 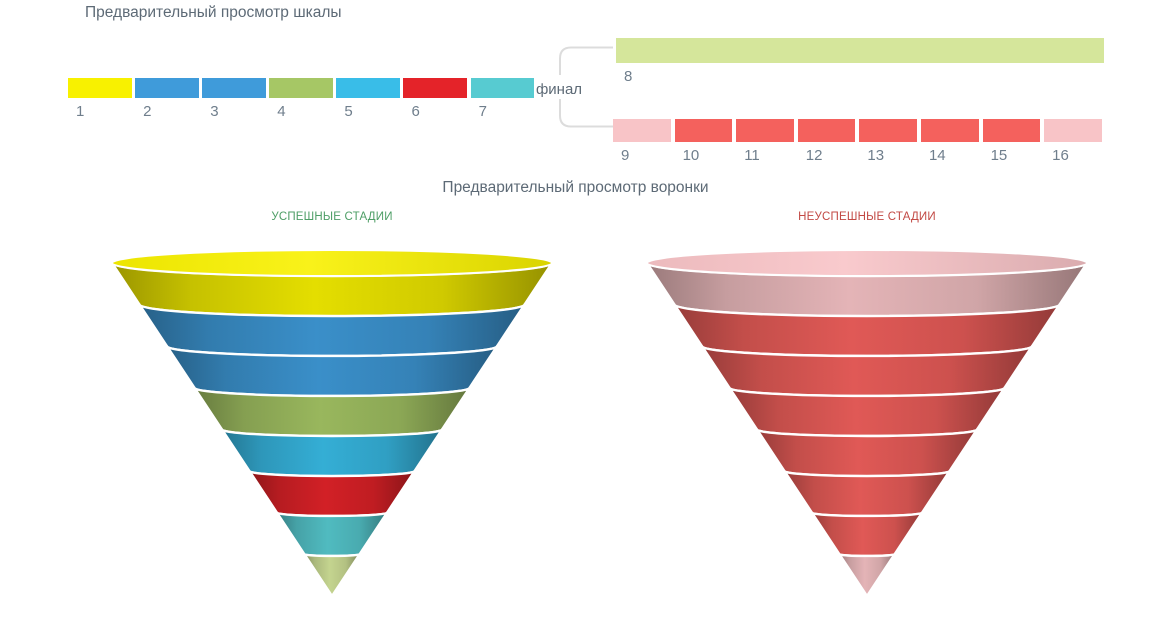 I want to click on scale-segment-1-label: 1, so click(x=80, y=111).